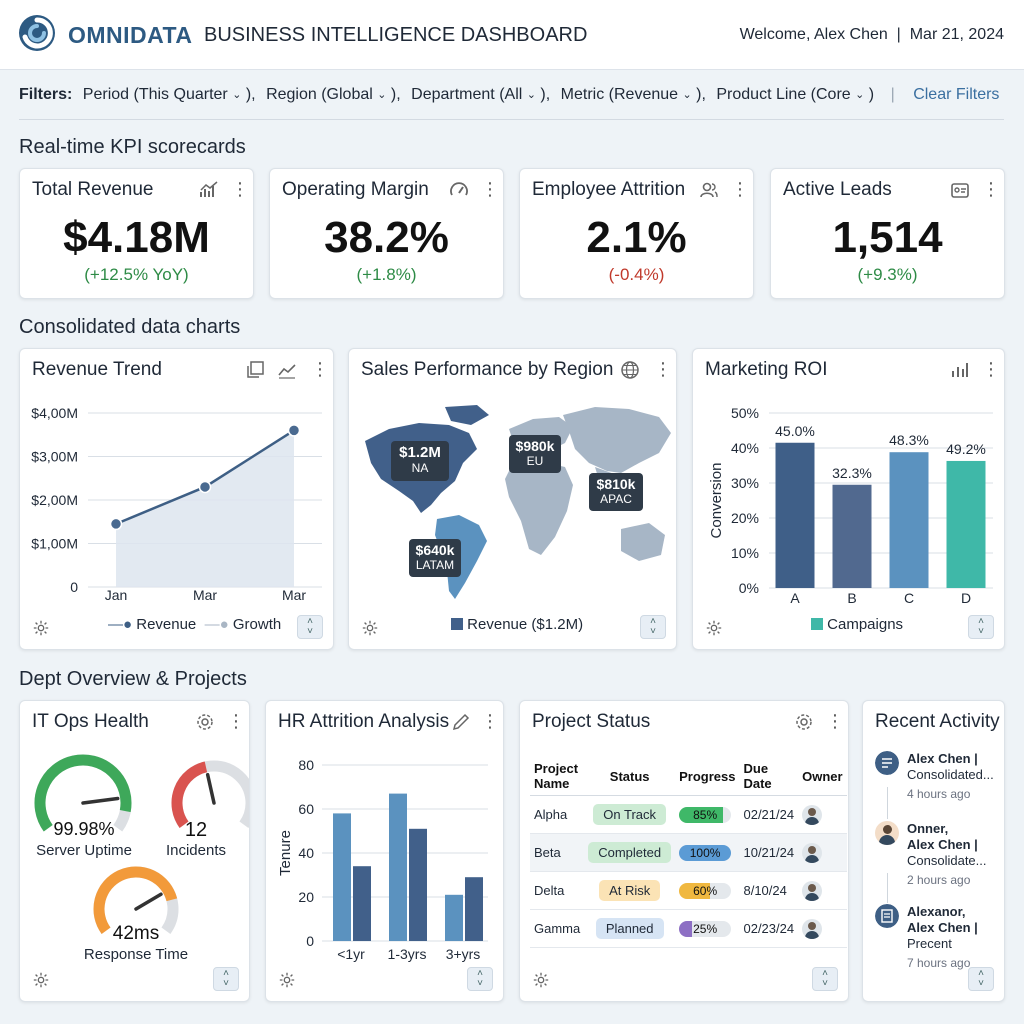 This screenshot has width=1024, height=1024. Describe the element at coordinates (630, 370) in the screenshot. I see `globe-icon` at that location.